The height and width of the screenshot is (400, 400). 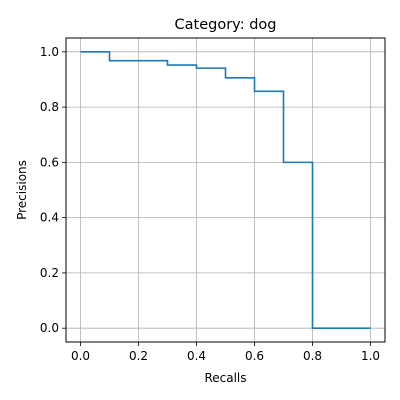 What do you see at coordinates (226, 25) in the screenshot?
I see `chart-title: Category: dog` at bounding box center [226, 25].